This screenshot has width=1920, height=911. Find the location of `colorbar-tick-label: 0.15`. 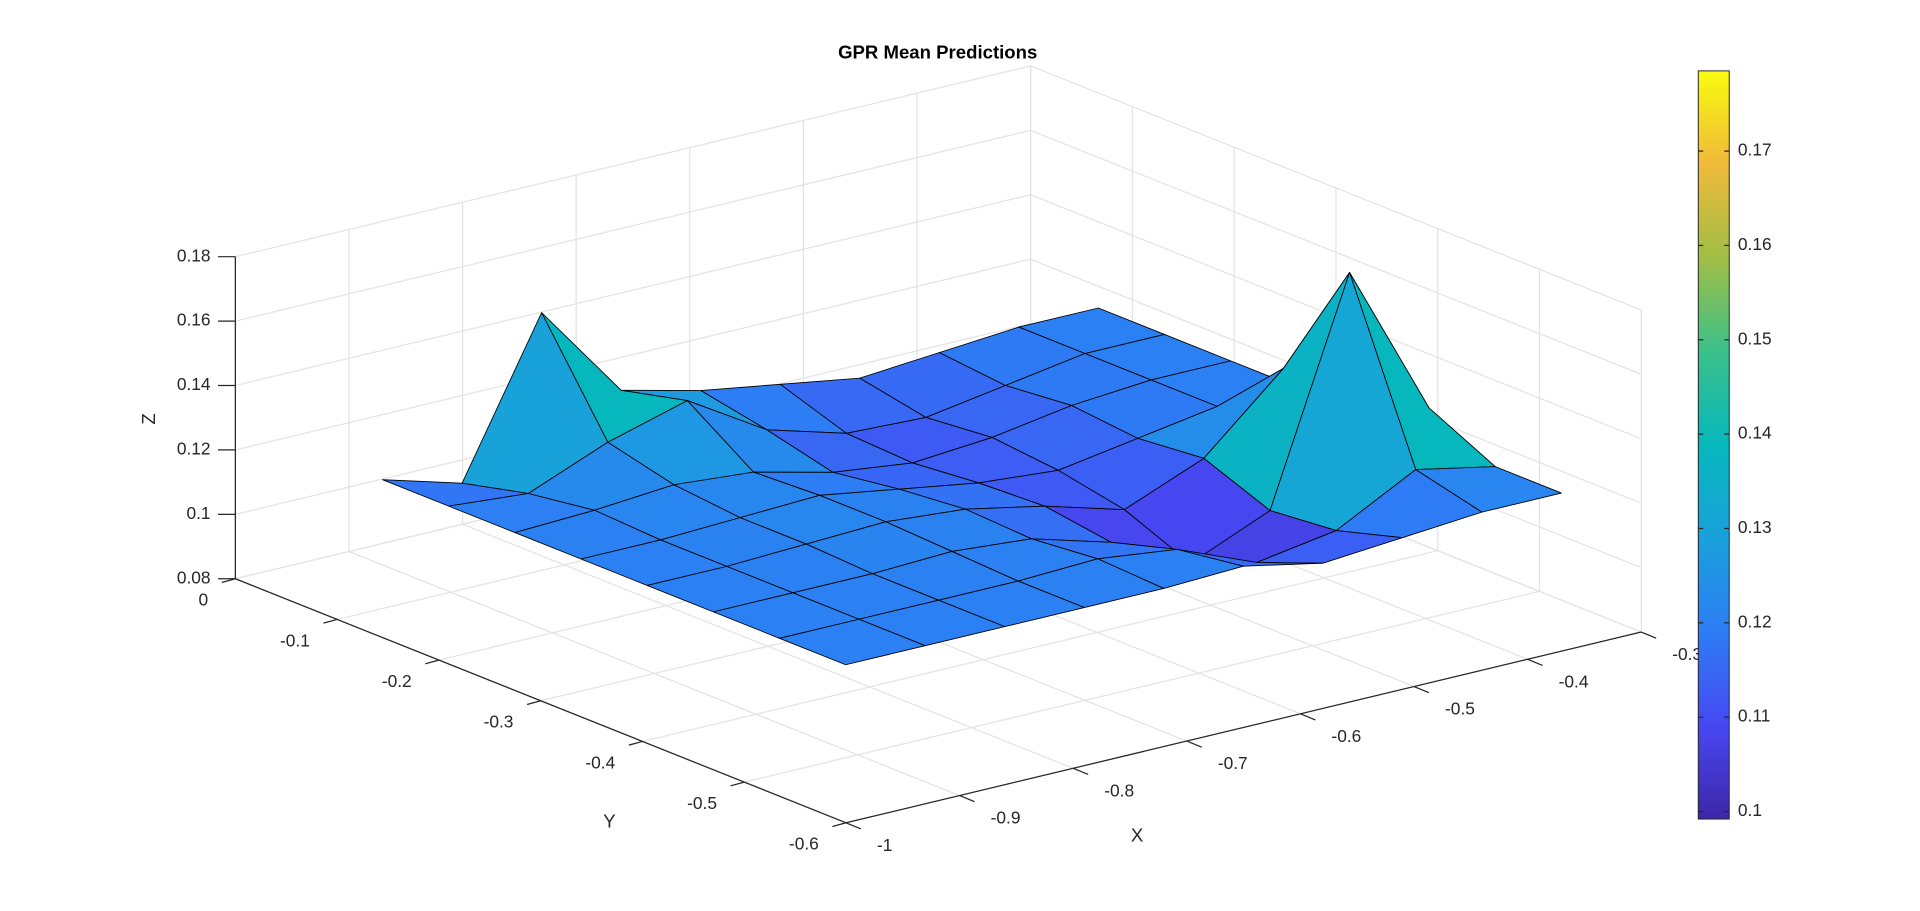

colorbar-tick-label: 0.15 is located at coordinates (1755, 338).